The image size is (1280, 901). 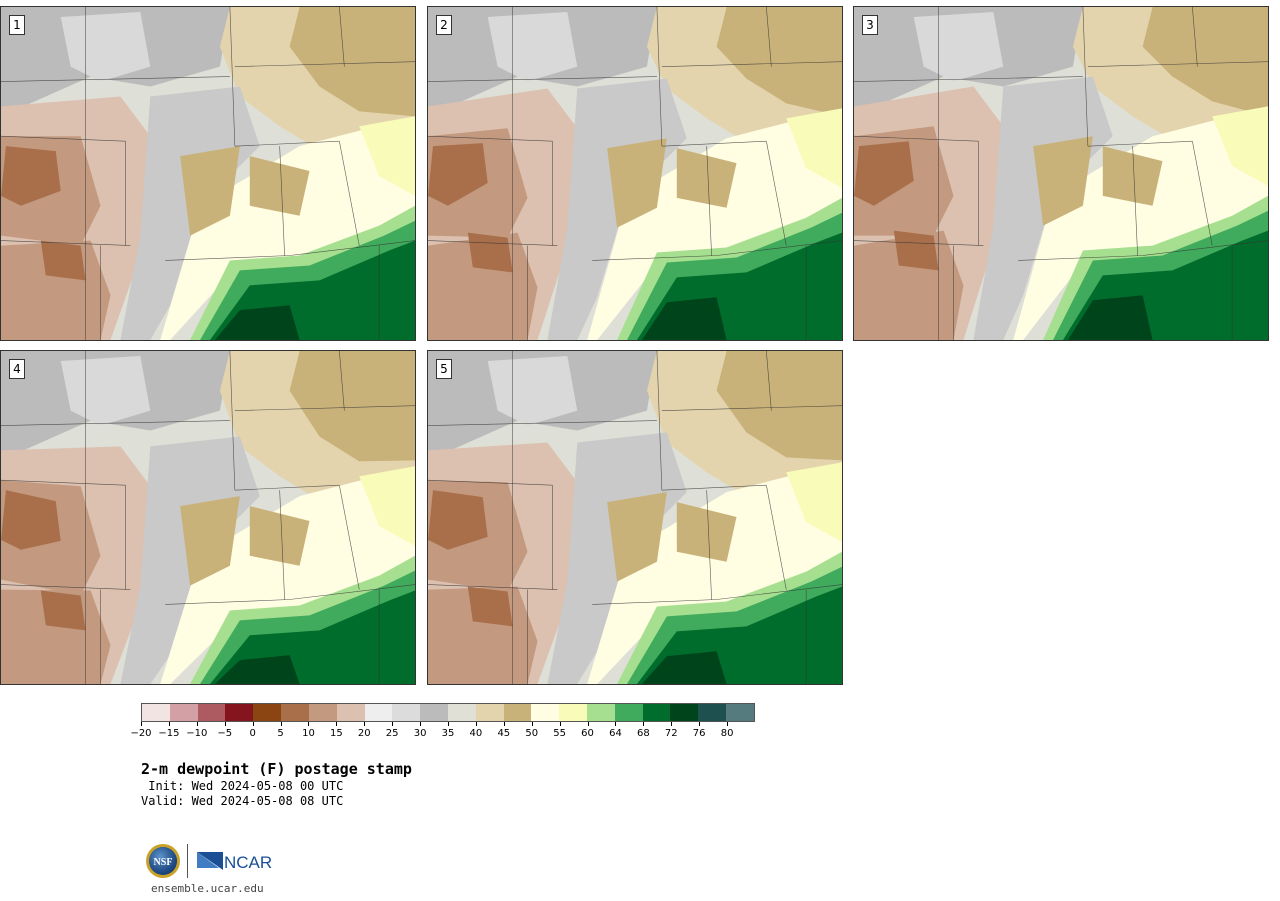 What do you see at coordinates (444, 369) in the screenshot?
I see `panel-number: 5` at bounding box center [444, 369].